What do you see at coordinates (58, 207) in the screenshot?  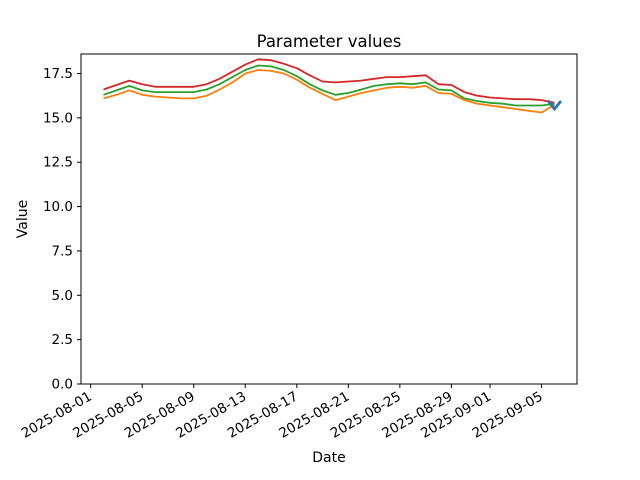 I see `y-tick-label: 10.0` at bounding box center [58, 207].